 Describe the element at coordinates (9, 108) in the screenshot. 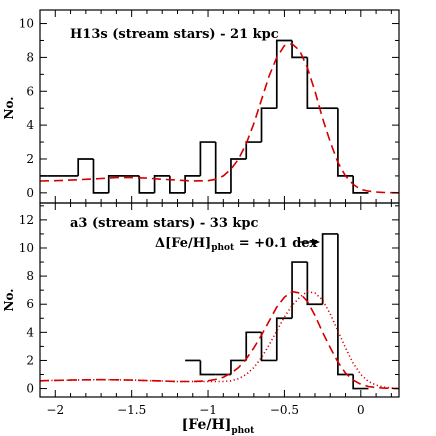

I see `panel-top-ylabel: No.` at that location.